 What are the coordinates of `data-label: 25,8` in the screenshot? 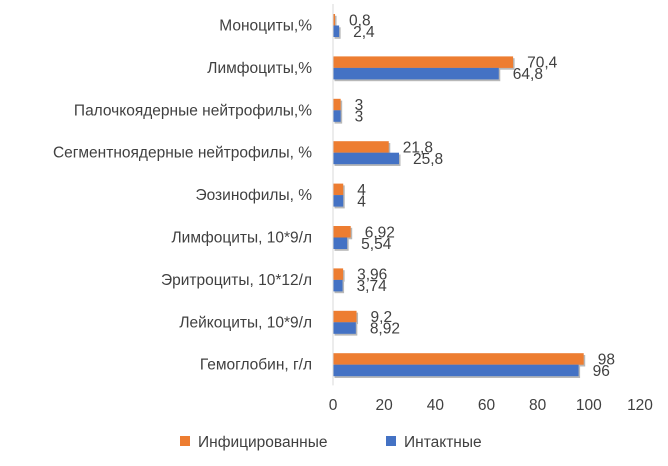 It's located at (428, 159).